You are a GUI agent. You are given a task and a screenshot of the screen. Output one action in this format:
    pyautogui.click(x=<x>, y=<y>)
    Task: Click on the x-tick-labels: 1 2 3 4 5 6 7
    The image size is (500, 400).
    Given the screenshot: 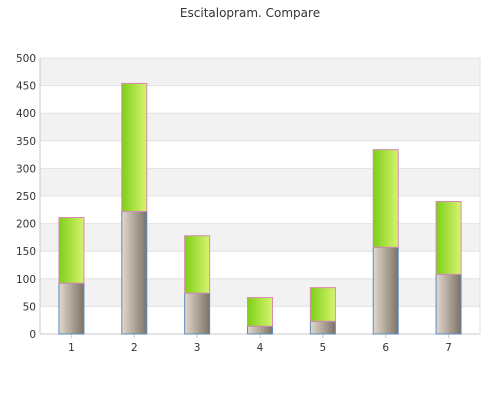 What is the action you would take?
    pyautogui.click(x=260, y=348)
    